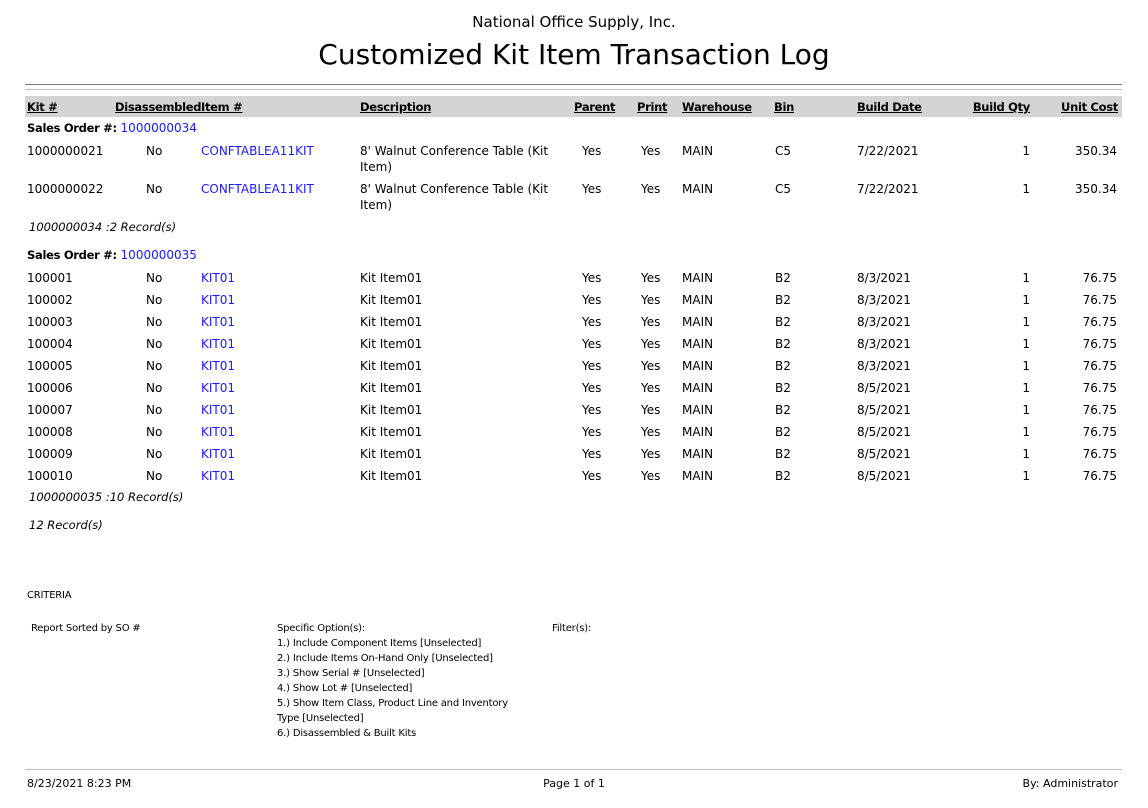 The image size is (1148, 808). I want to click on sales-order-group-header: Sales Order #: 1000000034, so click(112, 128).